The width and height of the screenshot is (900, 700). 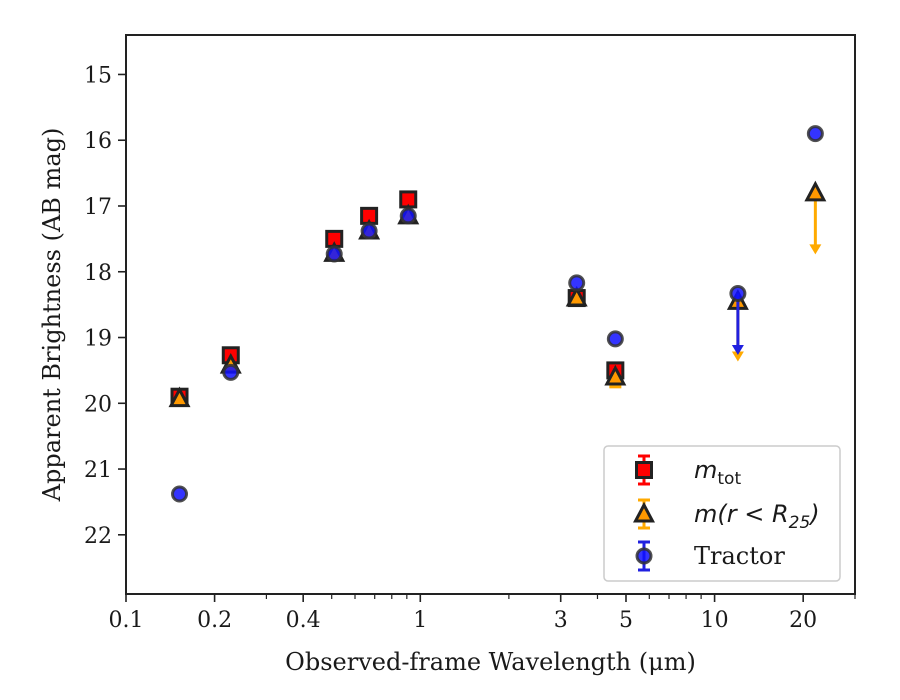 I want to click on x-tick-label-4: 3, so click(x=561, y=620).